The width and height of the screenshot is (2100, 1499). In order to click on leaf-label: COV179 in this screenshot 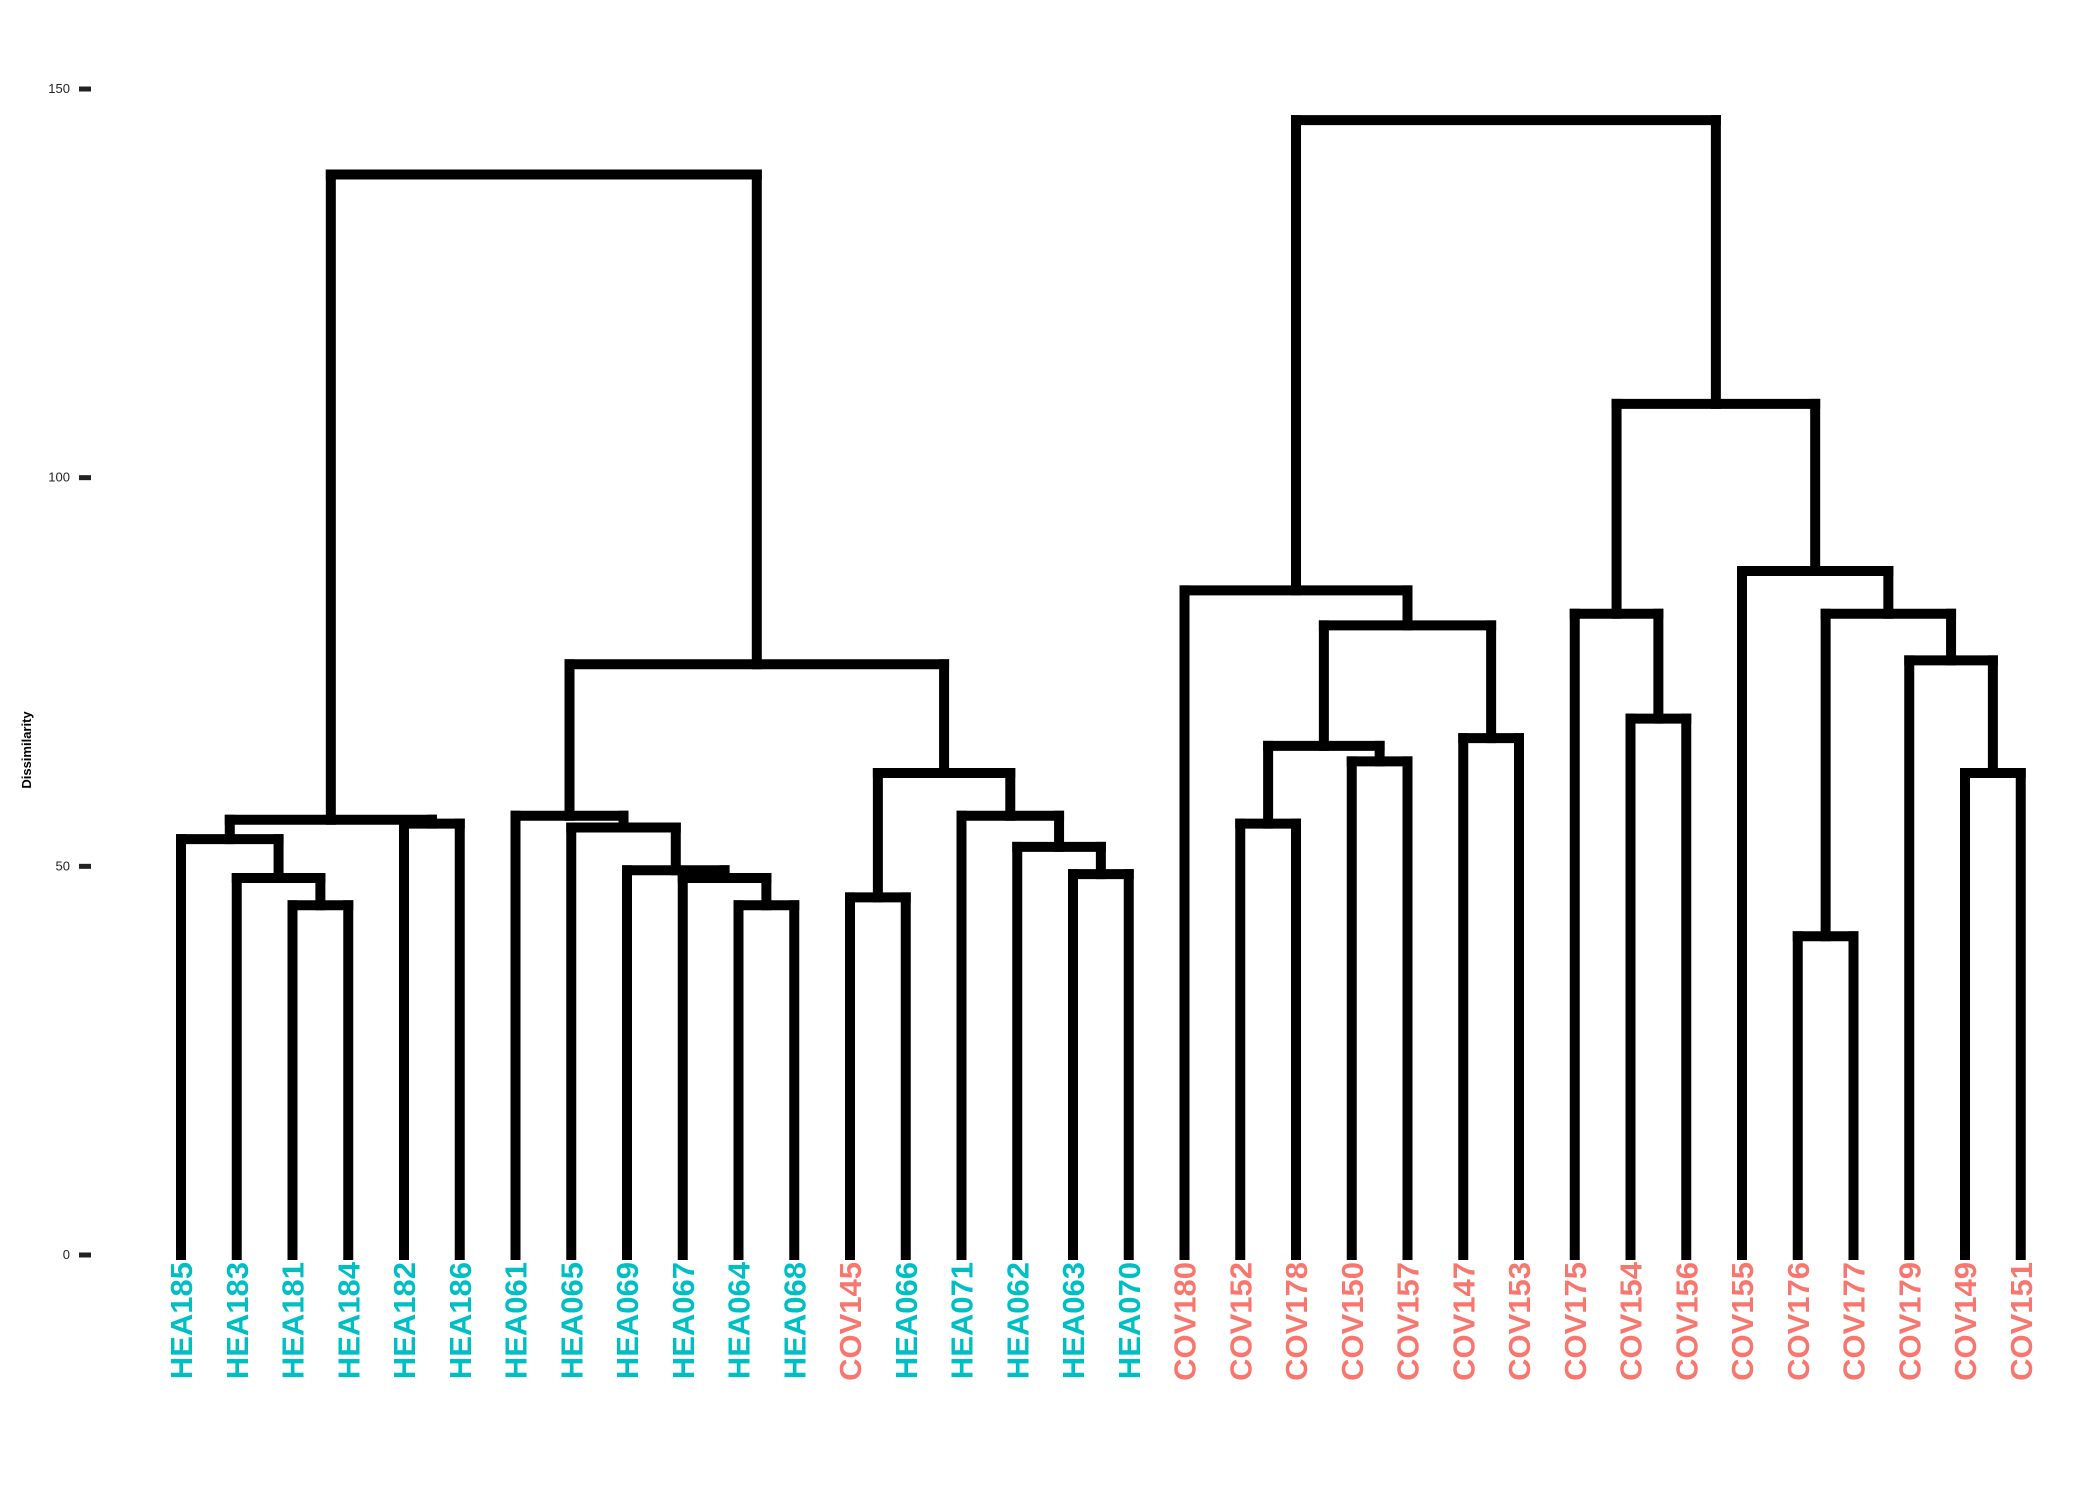, I will do `click(1909, 1321)`.